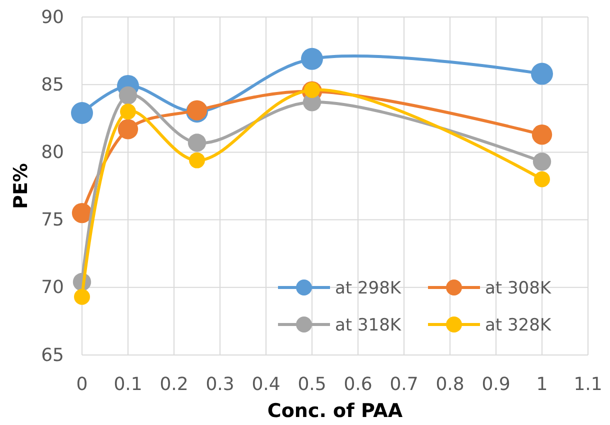  I want to click on x-tick-label: 0.7, so click(404, 384).